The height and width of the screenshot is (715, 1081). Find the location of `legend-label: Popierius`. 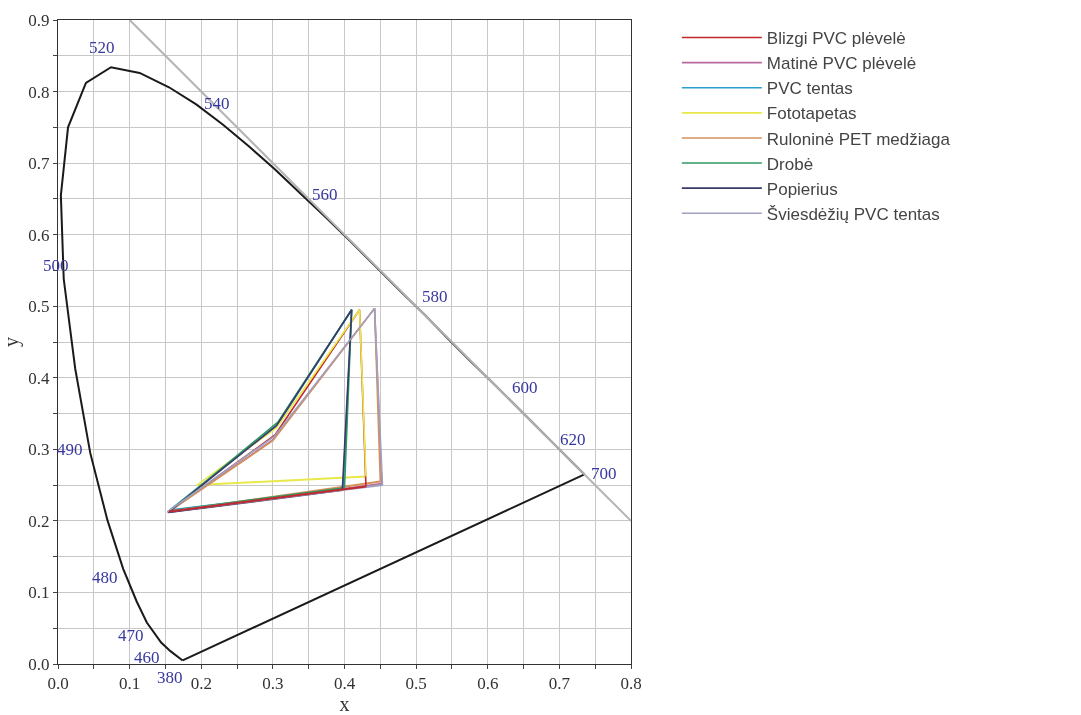

legend-label: Popierius is located at coordinates (802, 189).